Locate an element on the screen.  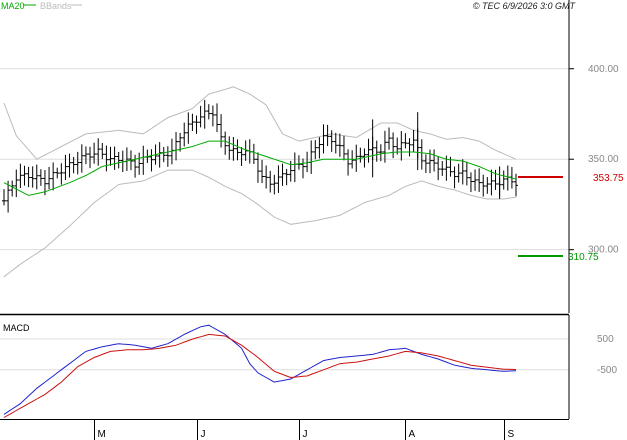
resistance-label: 353.75 is located at coordinates (608, 178).